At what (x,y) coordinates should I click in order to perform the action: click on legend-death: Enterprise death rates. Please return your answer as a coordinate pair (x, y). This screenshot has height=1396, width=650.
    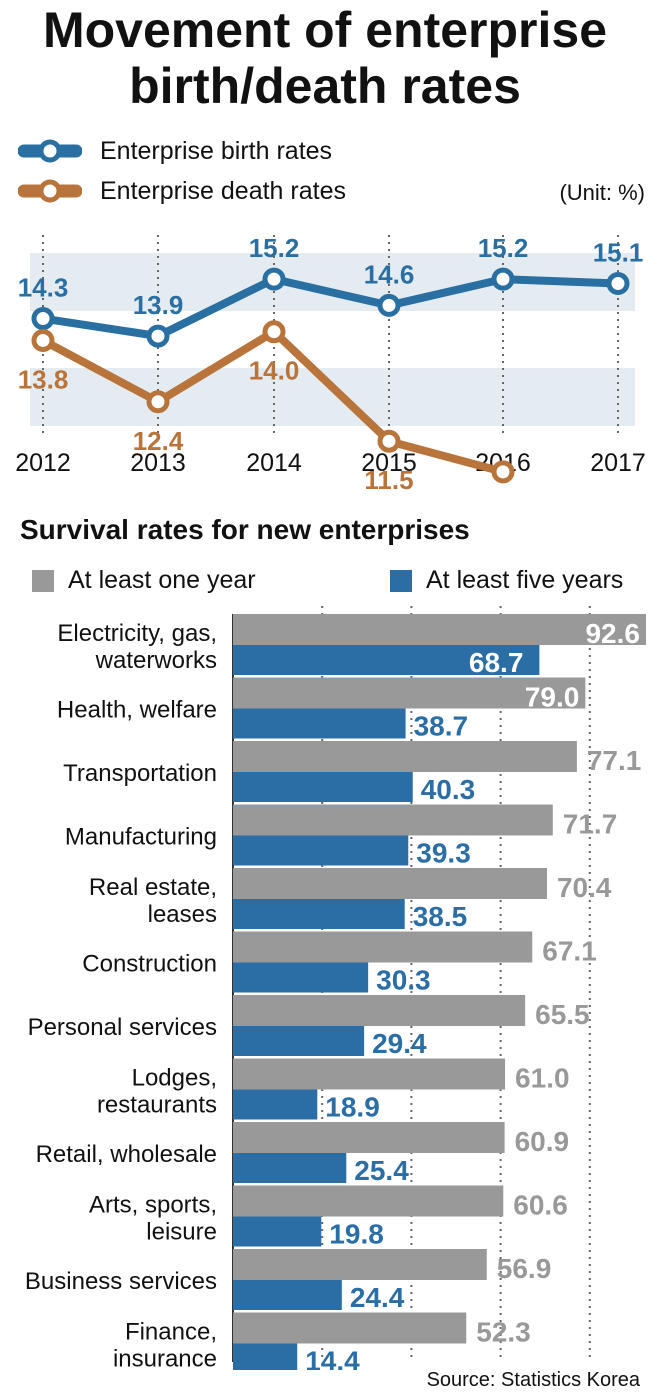
    Looking at the image, I should click on (182, 191).